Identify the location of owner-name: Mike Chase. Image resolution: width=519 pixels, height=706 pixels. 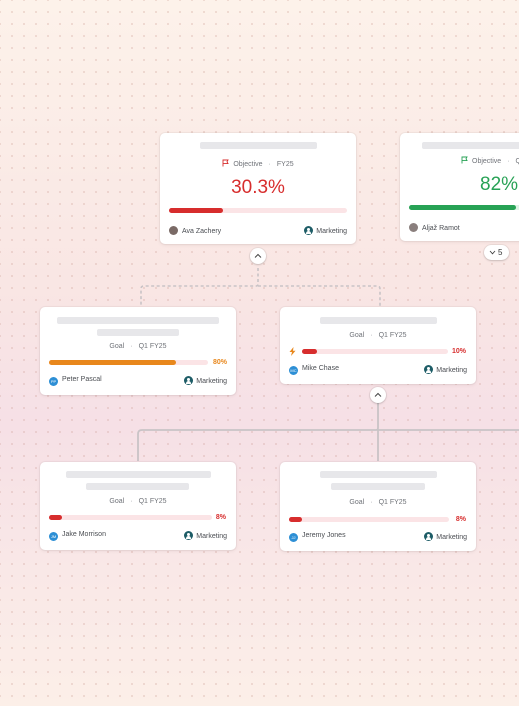
(320, 368).